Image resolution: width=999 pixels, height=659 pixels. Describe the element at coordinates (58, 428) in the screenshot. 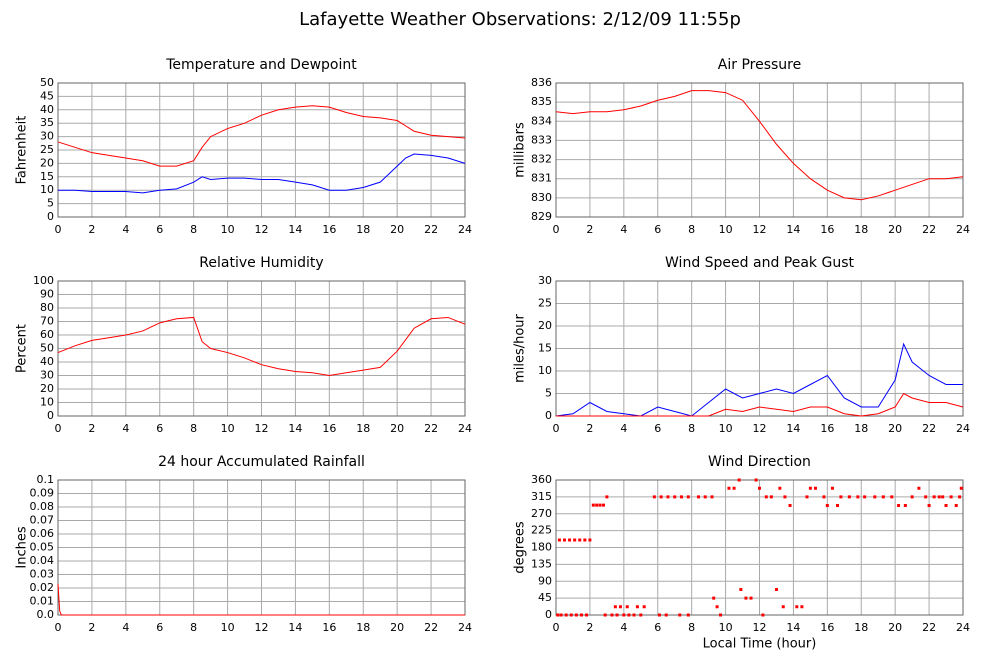

I see `x-tick-label: 0` at that location.